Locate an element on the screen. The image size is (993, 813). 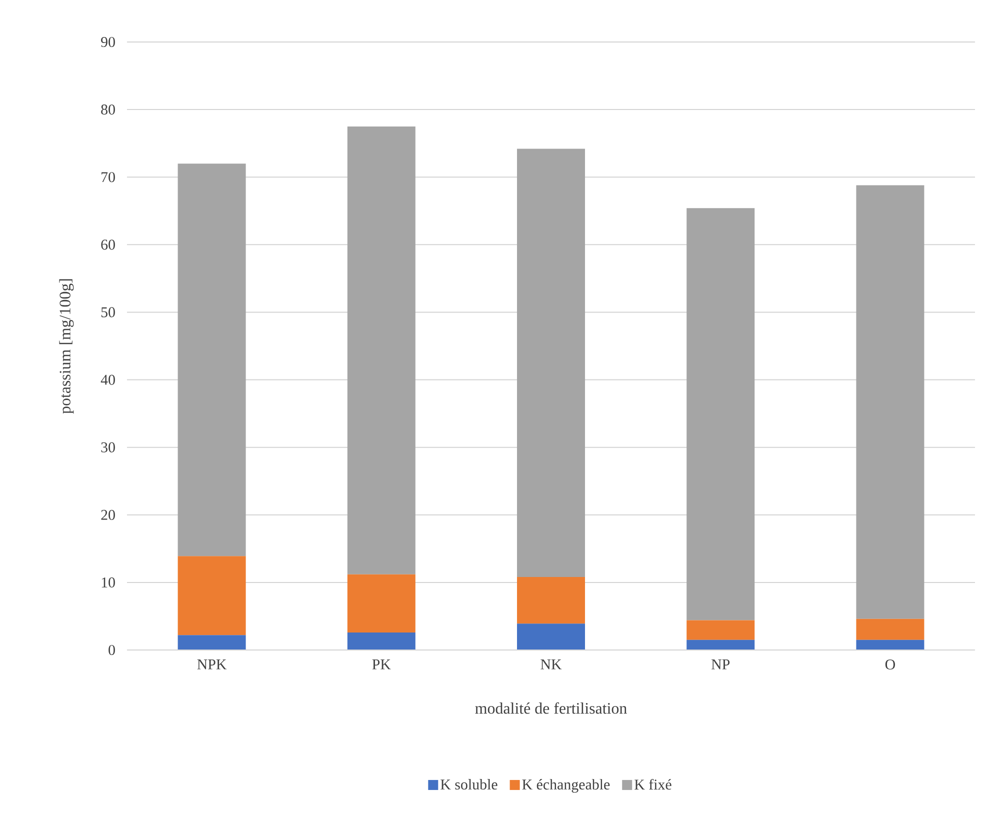
y-tick-label: 30 is located at coordinates (108, 447).